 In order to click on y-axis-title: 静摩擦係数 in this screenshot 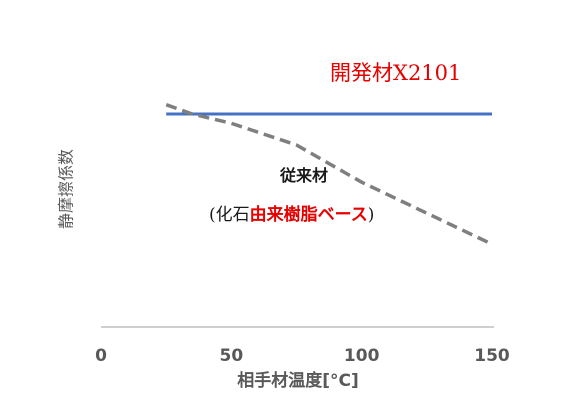, I will do `click(66, 189)`.